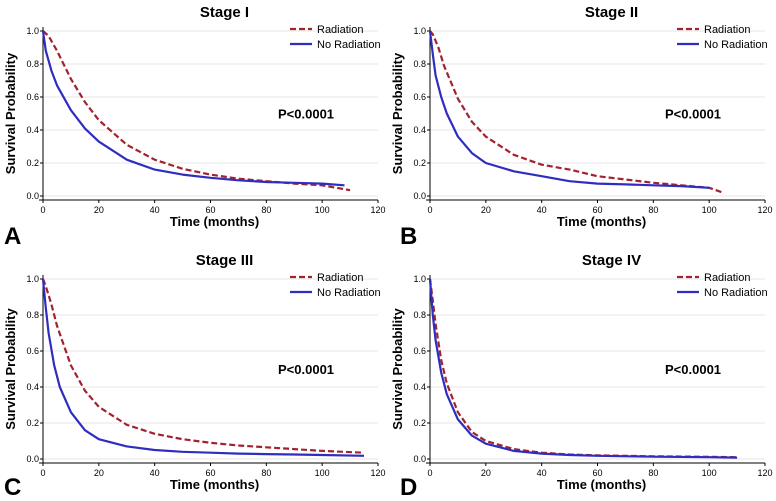 The height and width of the screenshot is (501, 776). I want to click on chart-title: Stage IV, so click(611, 260).